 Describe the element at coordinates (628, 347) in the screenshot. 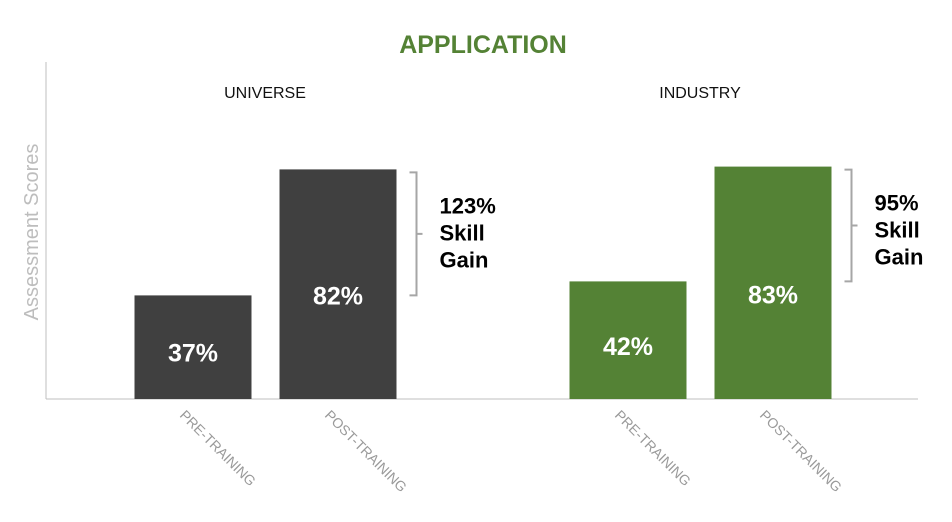

I see `bar-value-label: 42%` at that location.